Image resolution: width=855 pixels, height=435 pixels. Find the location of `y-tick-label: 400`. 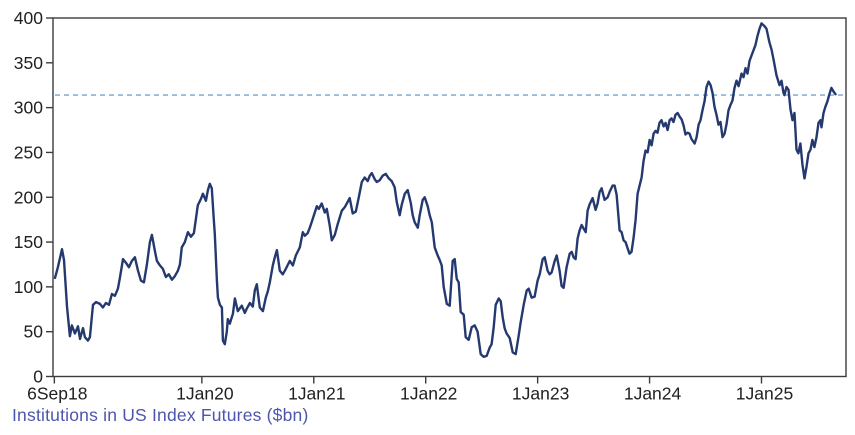

y-tick-label: 400 is located at coordinates (28, 18).